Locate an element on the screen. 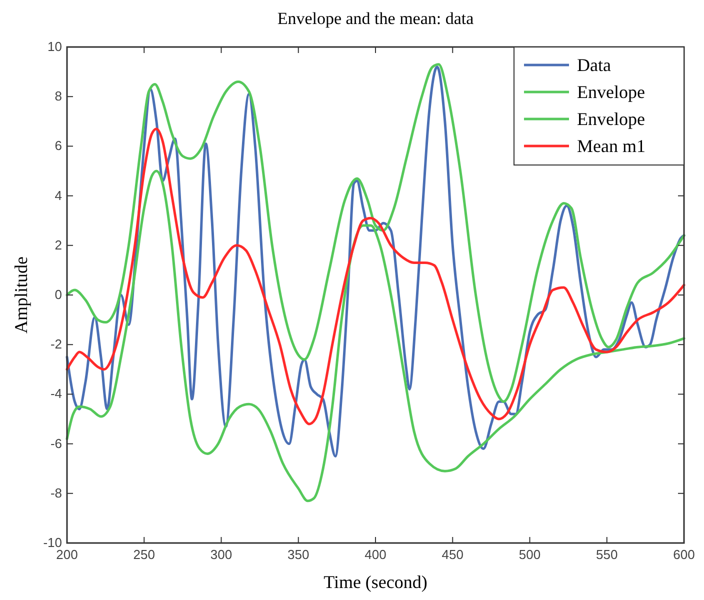 The image size is (704, 600). x-tick-label: 500 is located at coordinates (529, 554).